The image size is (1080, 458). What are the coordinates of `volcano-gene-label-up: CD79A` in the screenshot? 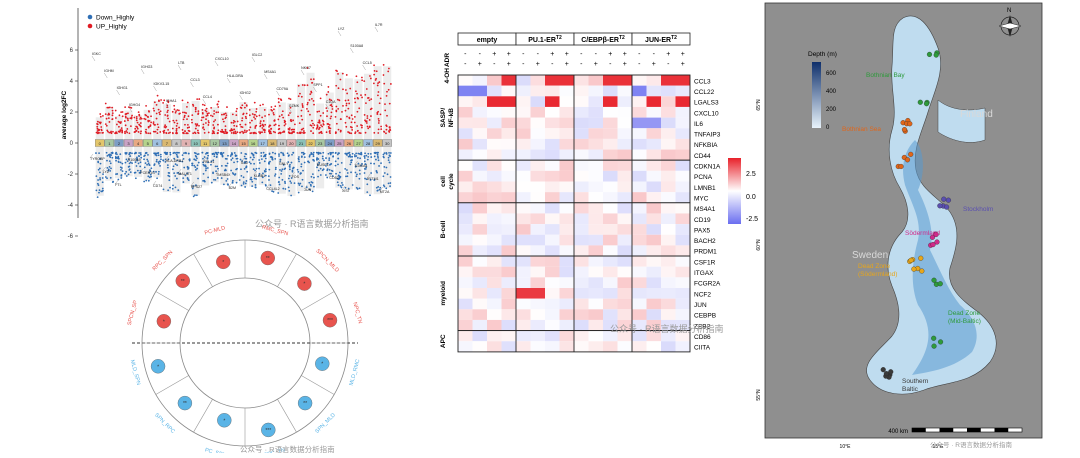 It's located at (283, 89).